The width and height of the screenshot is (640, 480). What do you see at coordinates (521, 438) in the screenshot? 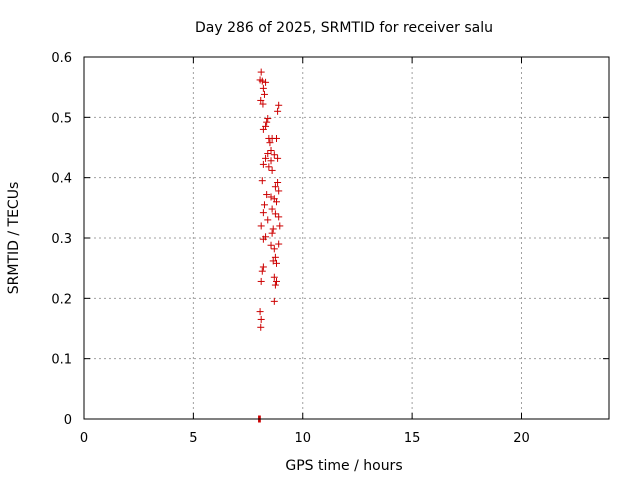
I see `x-tick-label: 20` at bounding box center [521, 438].